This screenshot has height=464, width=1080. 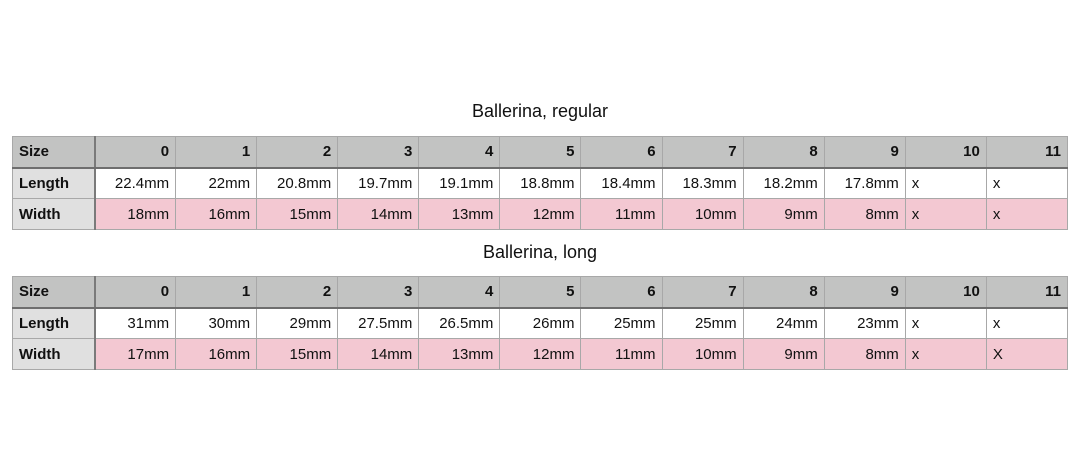 What do you see at coordinates (135, 354) in the screenshot?
I see `table-cell: 17mm` at bounding box center [135, 354].